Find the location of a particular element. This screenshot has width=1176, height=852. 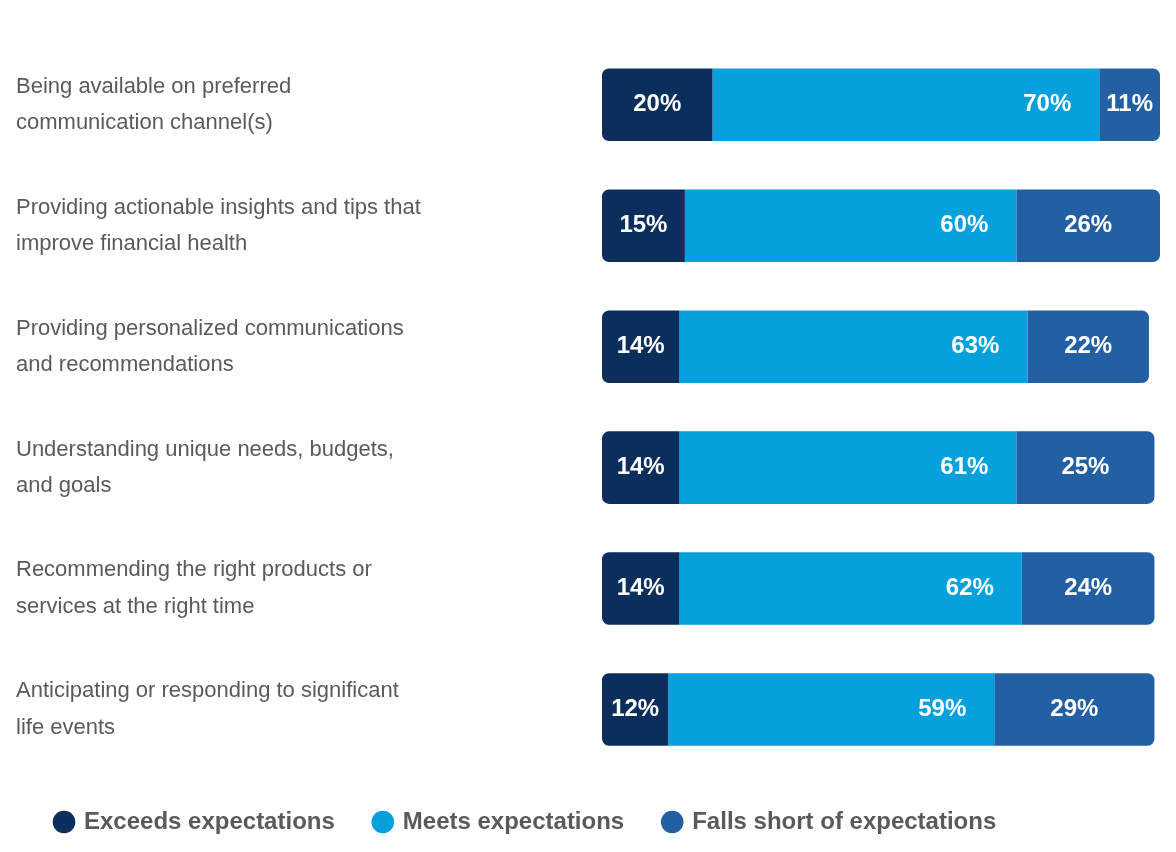

data-label: 63% is located at coordinates (975, 345).